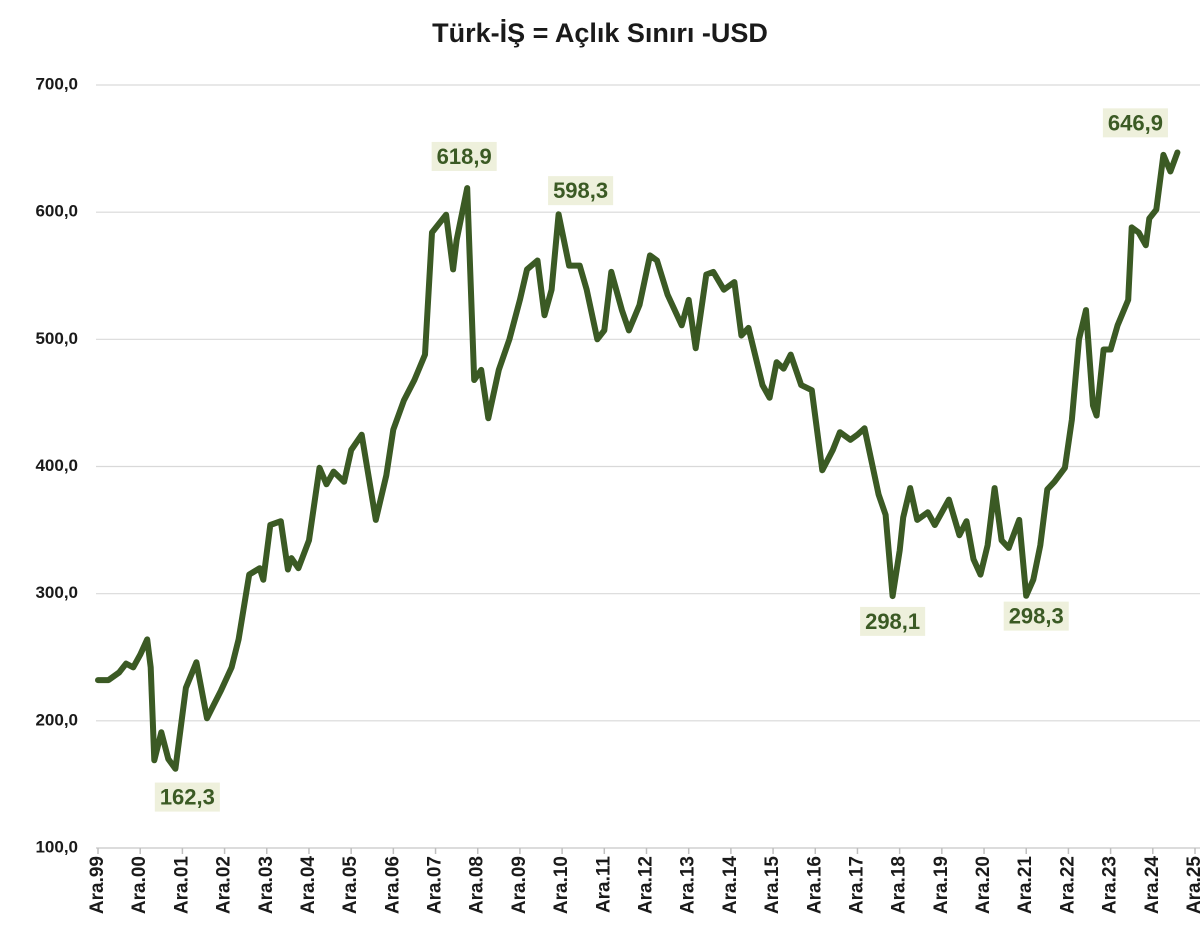  I want to click on annotation: 598,3, so click(581, 191).